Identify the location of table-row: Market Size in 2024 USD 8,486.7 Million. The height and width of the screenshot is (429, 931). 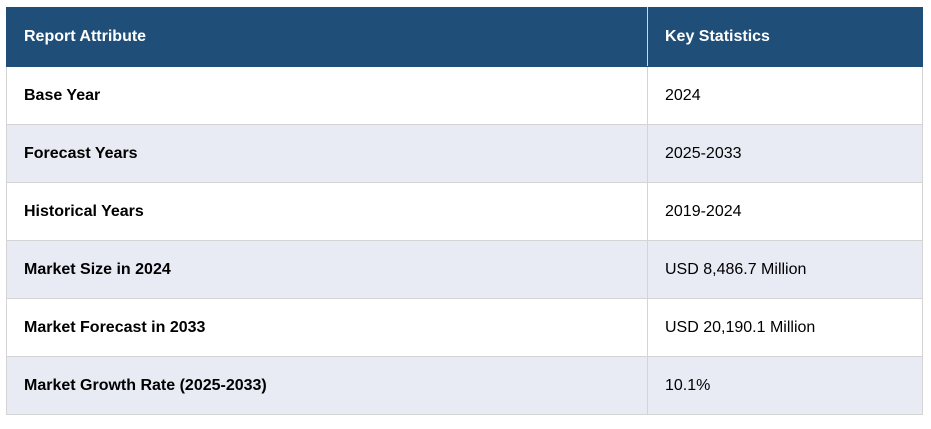
(464, 269).